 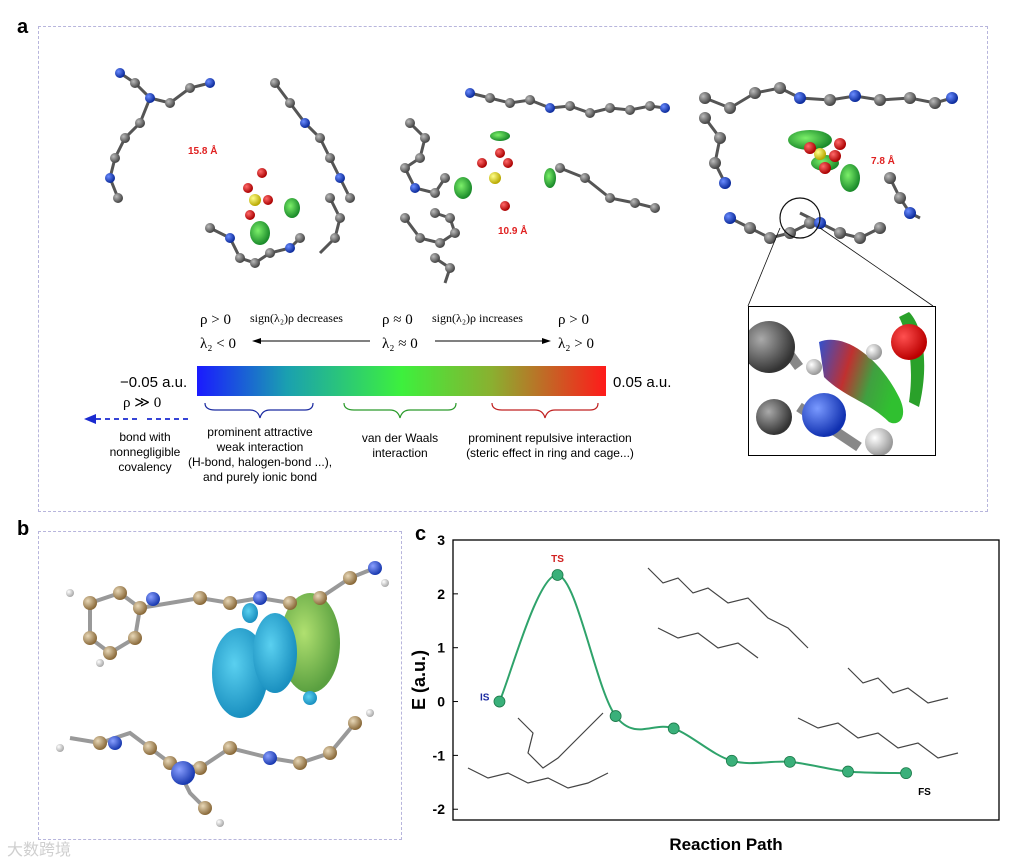 What do you see at coordinates (142, 403) in the screenshot?
I see `rho-far-label: ρ ≫ 0` at bounding box center [142, 403].